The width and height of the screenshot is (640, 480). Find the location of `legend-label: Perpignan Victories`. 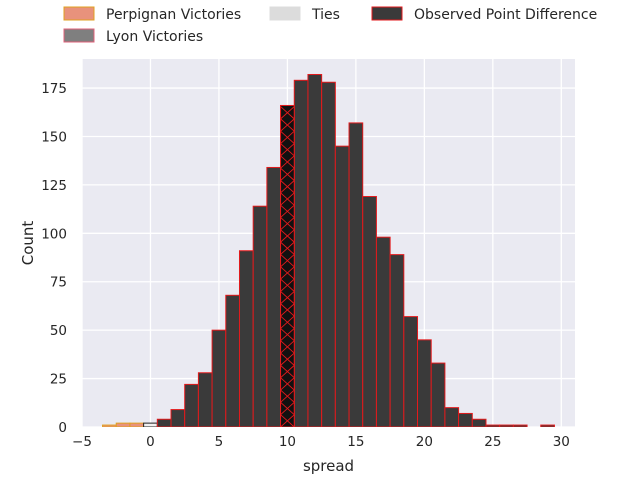

legend-label: Perpignan Victories is located at coordinates (173, 15).